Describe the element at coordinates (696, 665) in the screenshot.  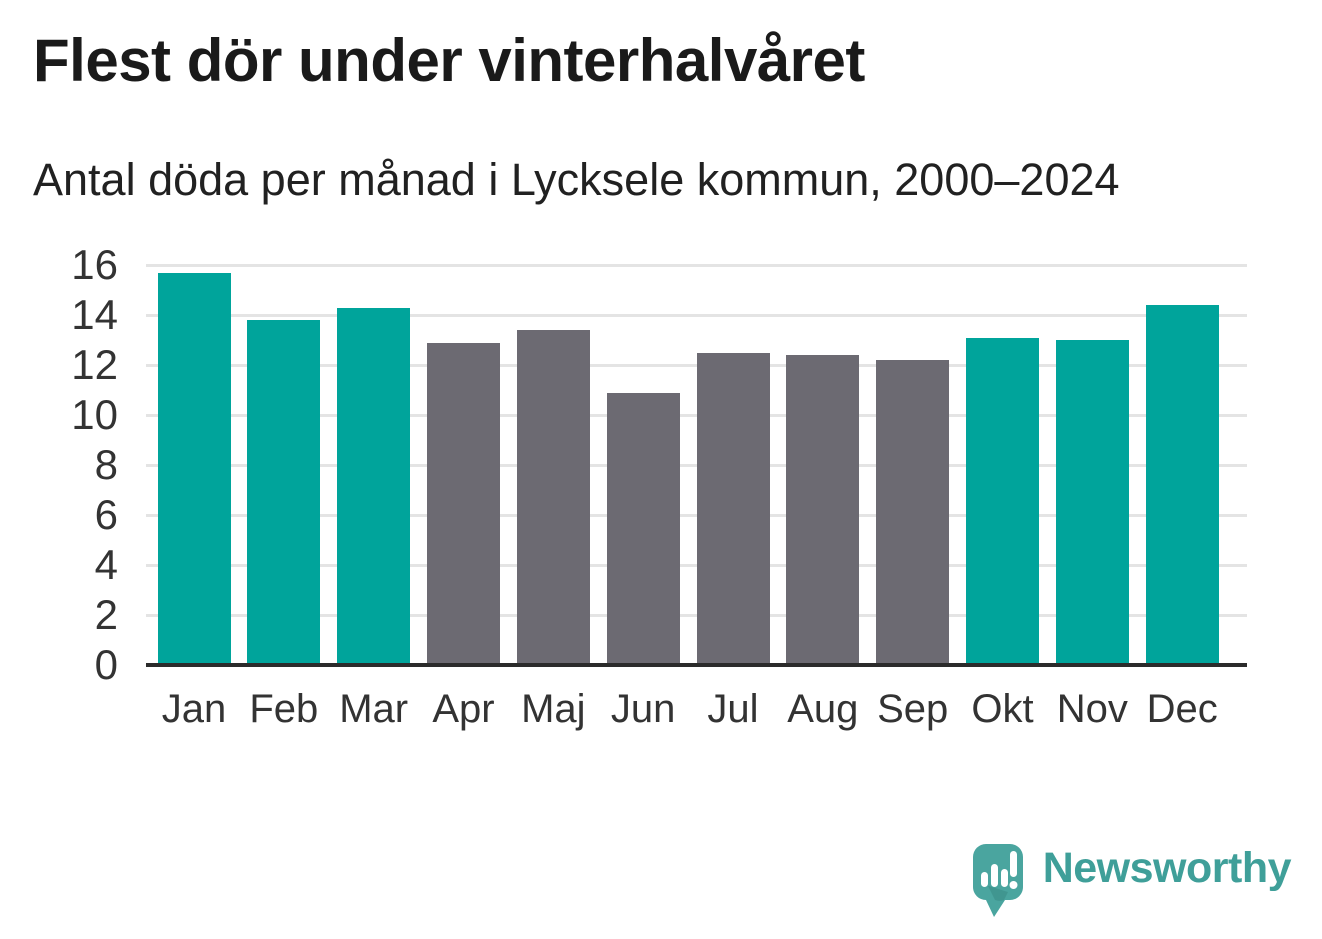
I see `x-axis-line` at that location.